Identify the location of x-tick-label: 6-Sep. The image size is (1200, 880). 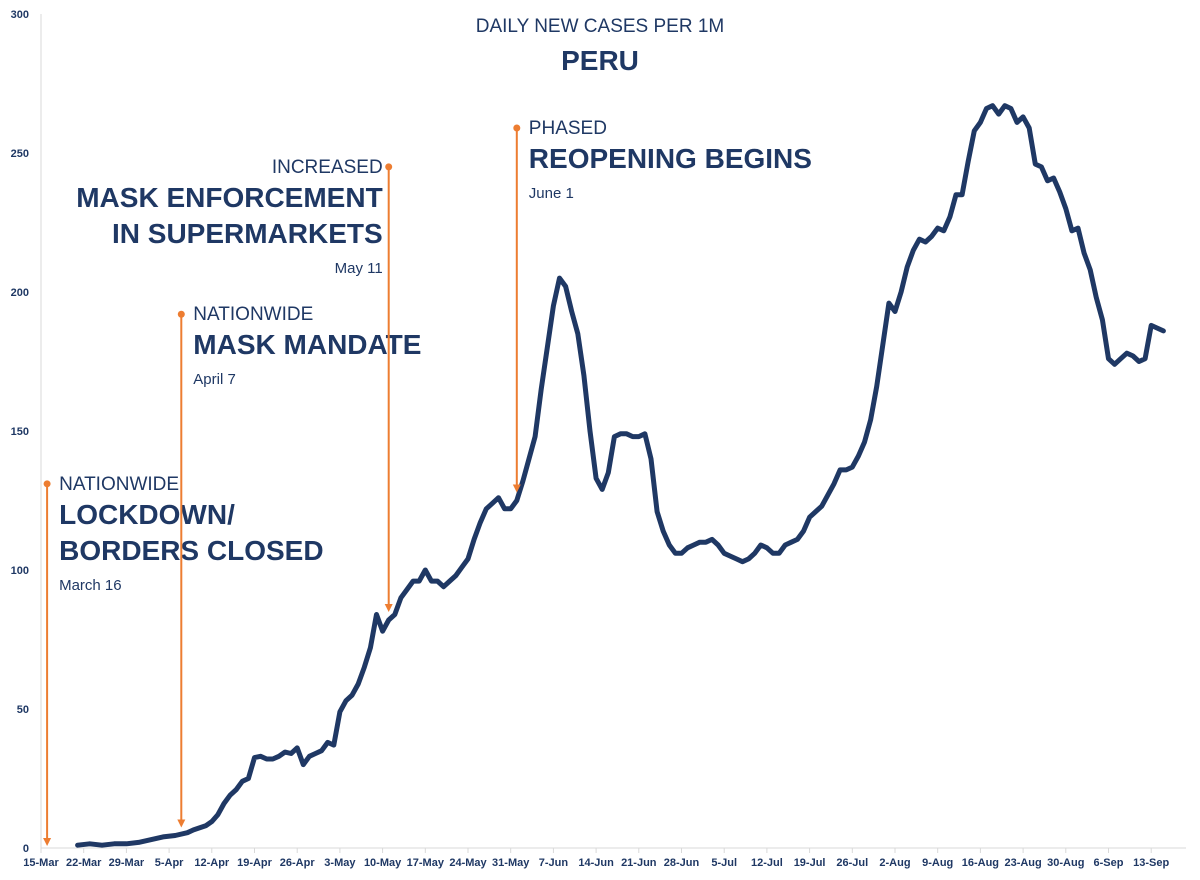
(1109, 863).